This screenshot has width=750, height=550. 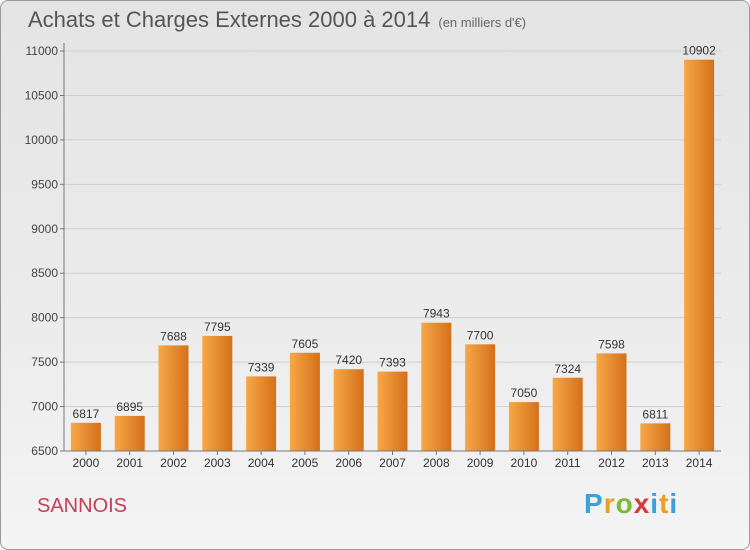 I want to click on bar-value-label: 6811, so click(x=655, y=414).